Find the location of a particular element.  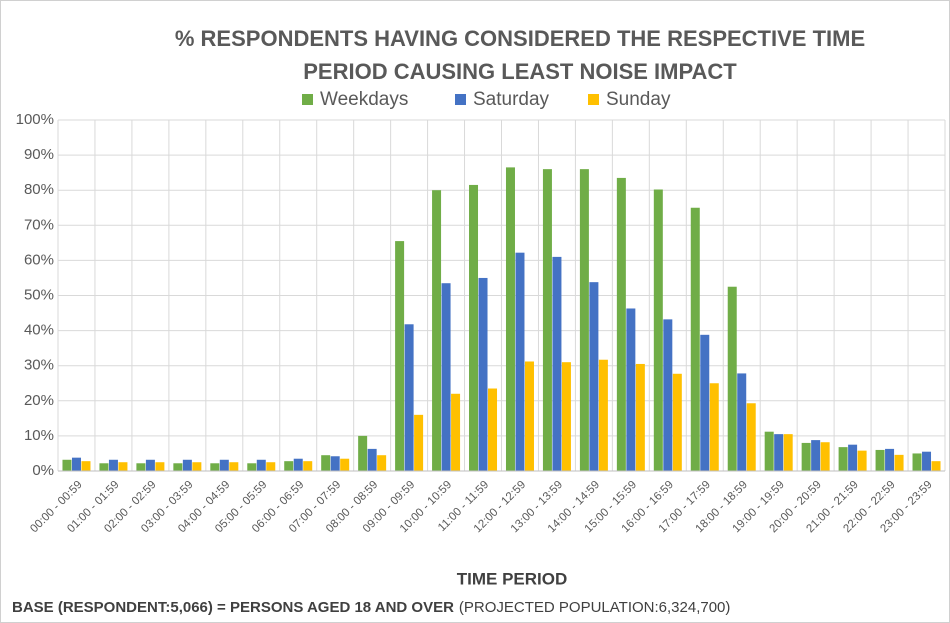

y-tick-label: 100% is located at coordinates (35, 119).